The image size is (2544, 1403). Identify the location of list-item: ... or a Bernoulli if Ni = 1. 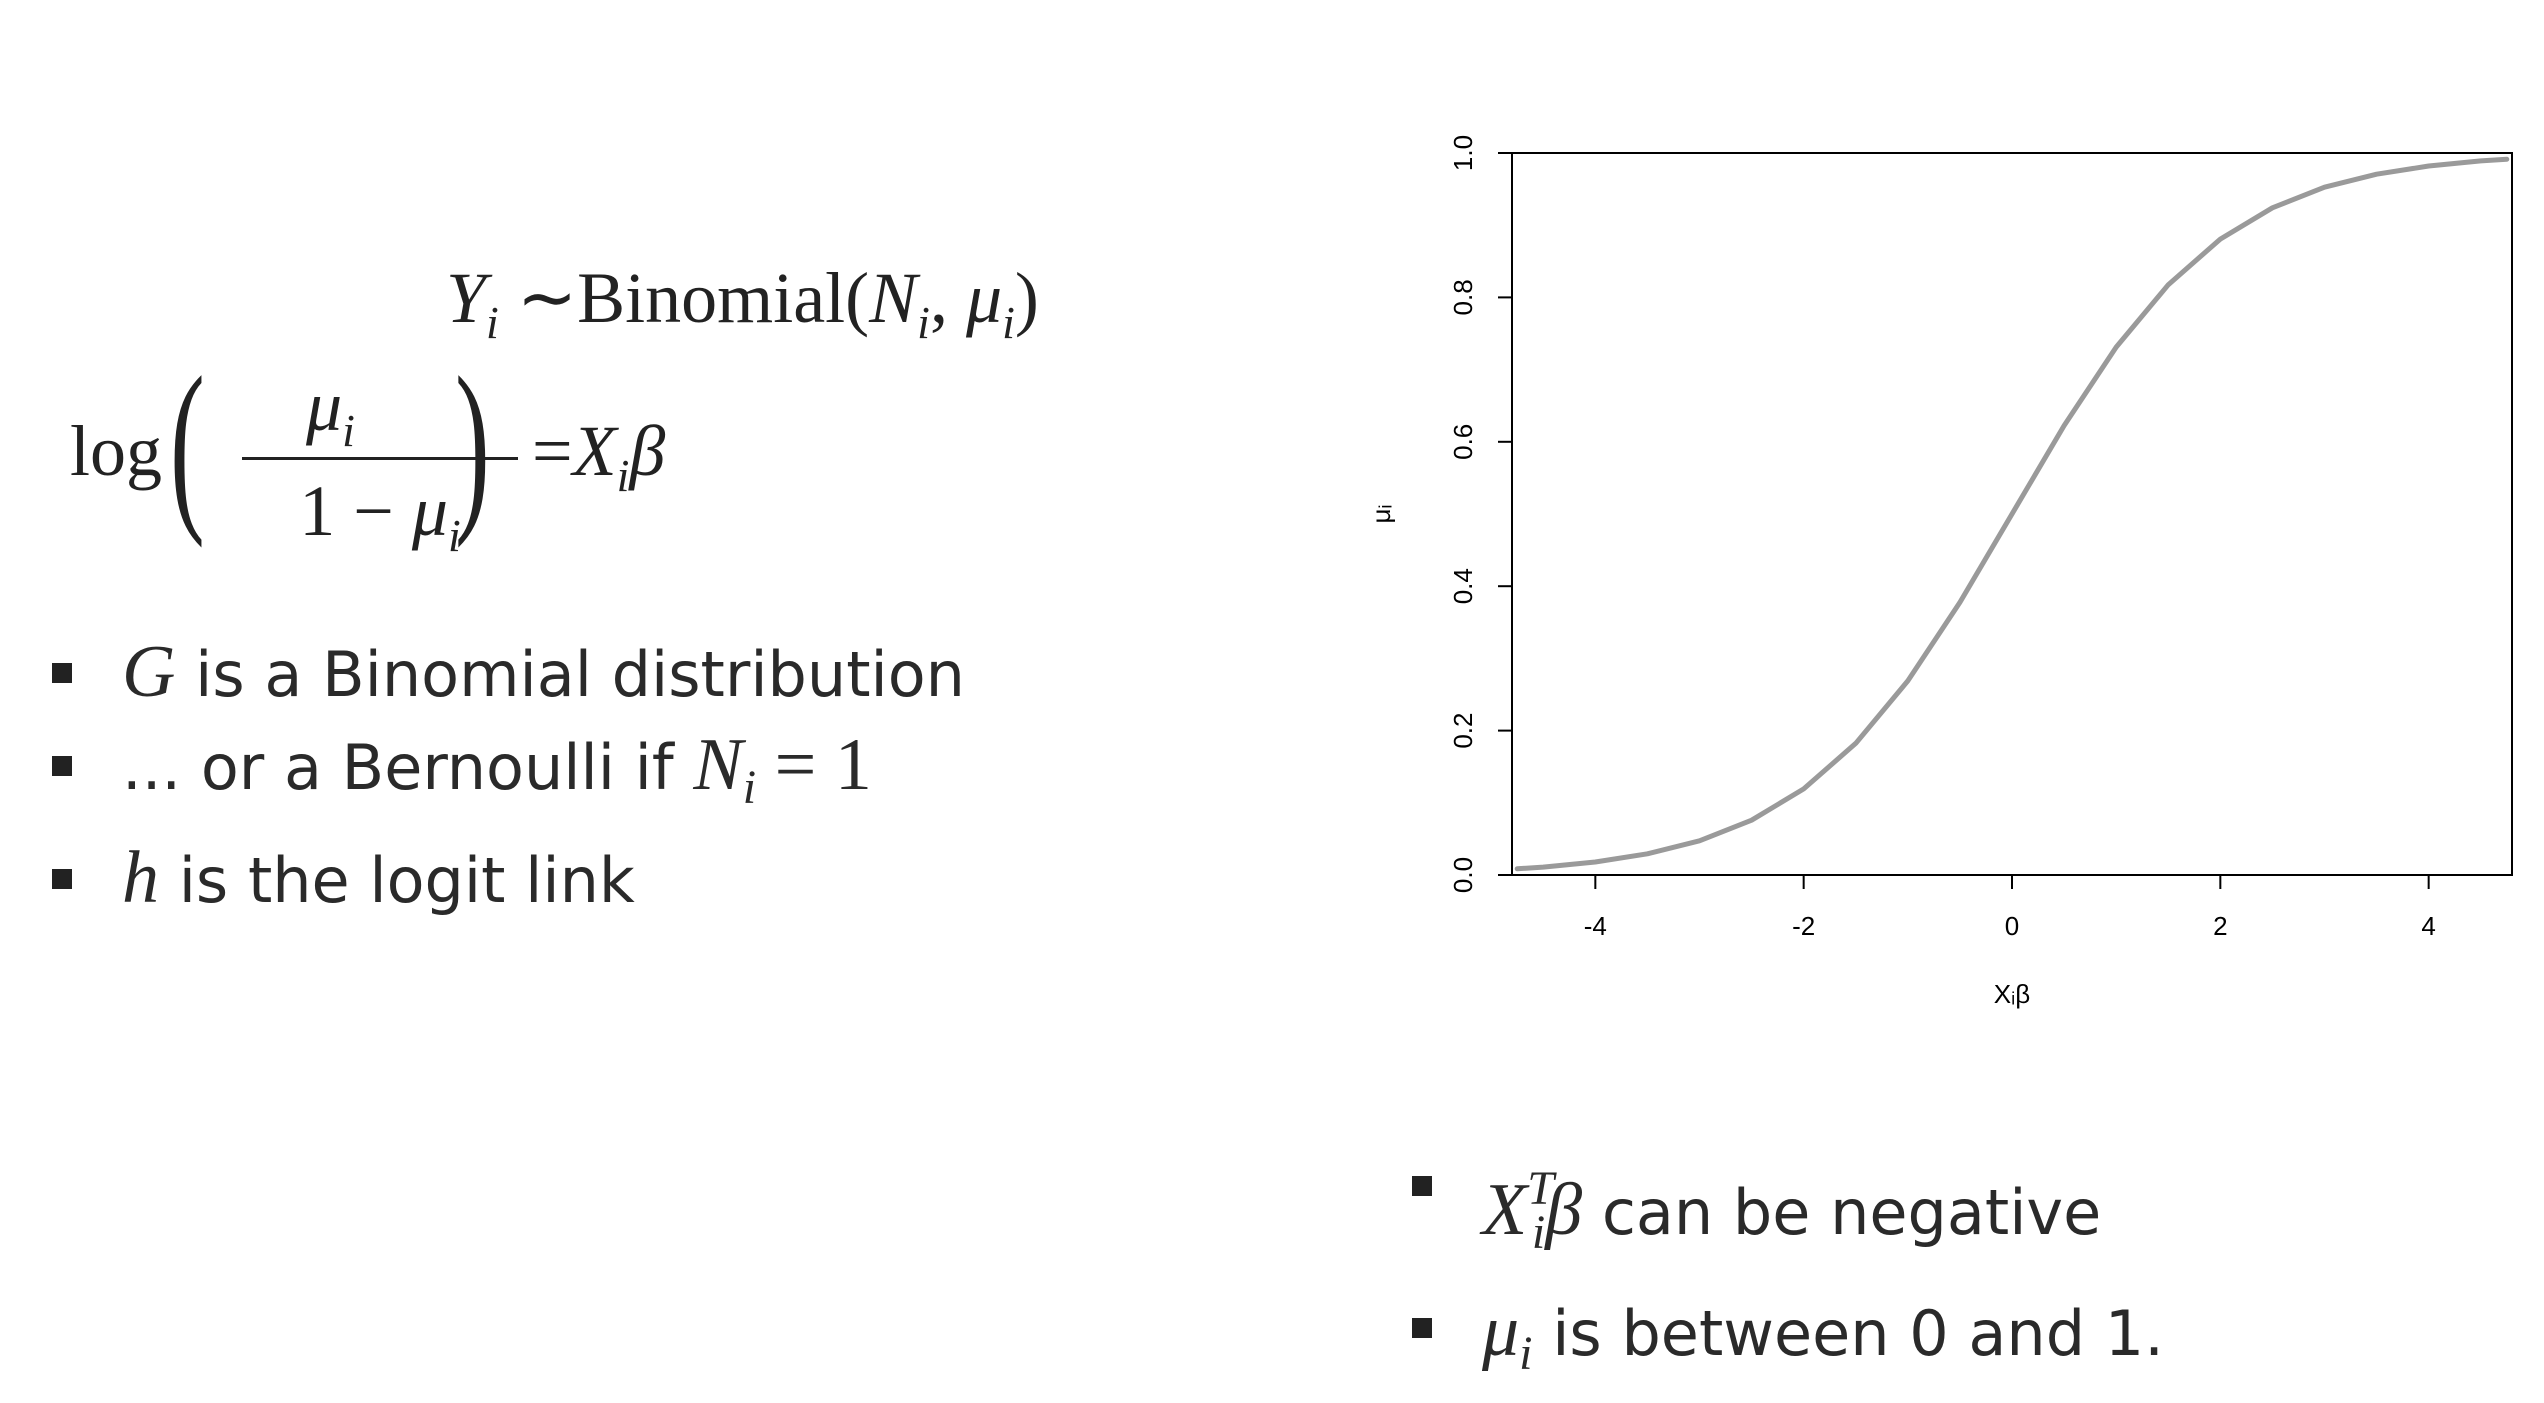
(508, 776).